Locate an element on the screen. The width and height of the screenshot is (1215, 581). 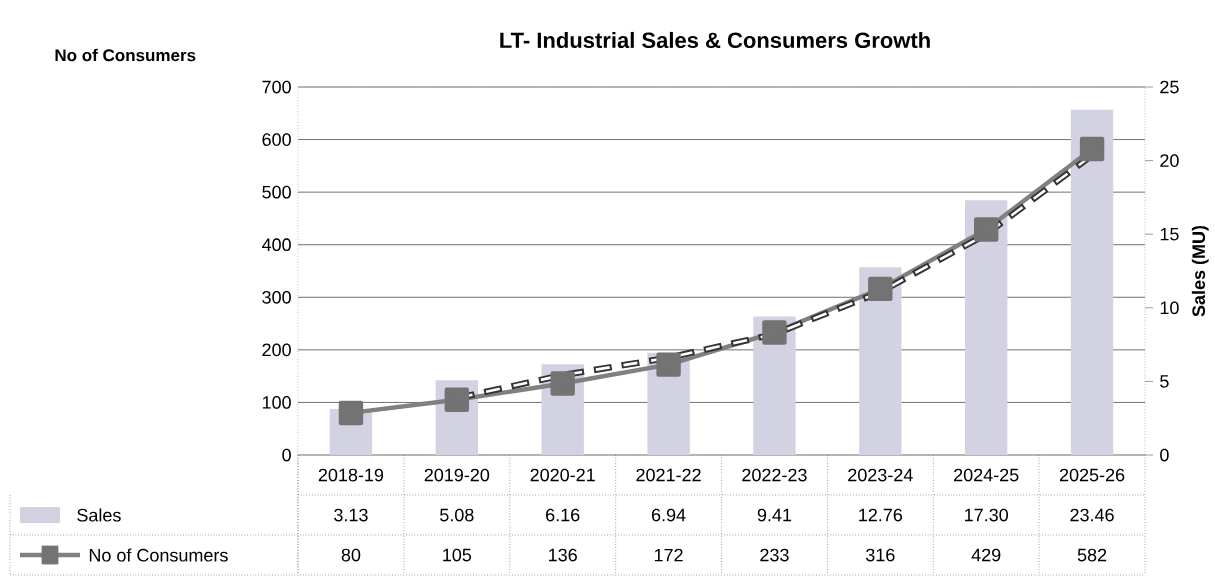
chart-title: LT- Industrial Sales & Consumers Growth is located at coordinates (715, 40).